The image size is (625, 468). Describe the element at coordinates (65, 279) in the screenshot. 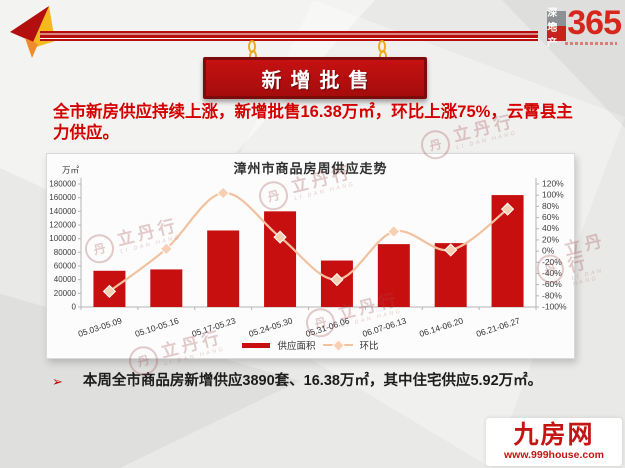

I see `svg-text: 40000` at that location.